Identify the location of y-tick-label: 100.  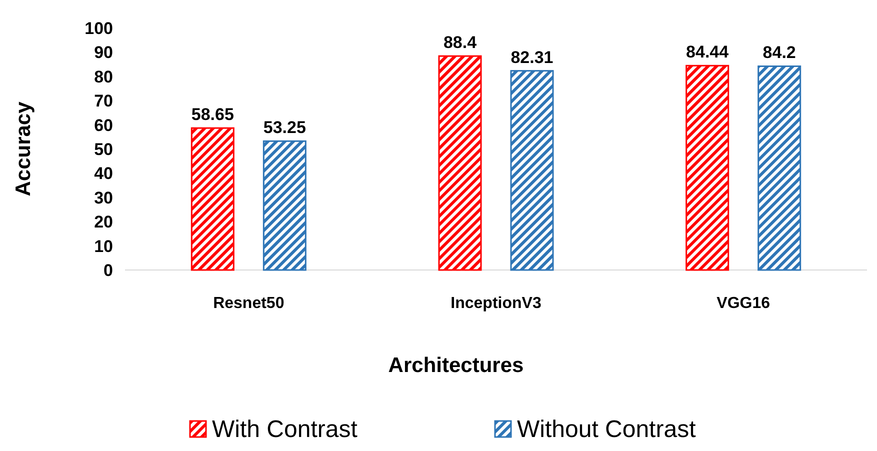
(98, 28).